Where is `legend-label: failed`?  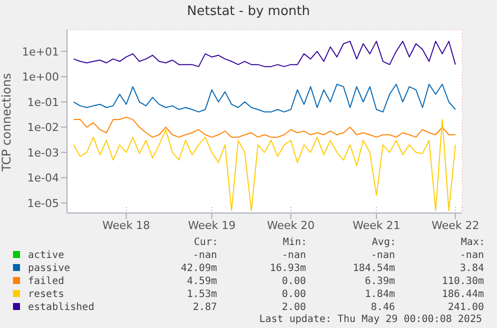
legend-label: failed is located at coordinates (46, 281).